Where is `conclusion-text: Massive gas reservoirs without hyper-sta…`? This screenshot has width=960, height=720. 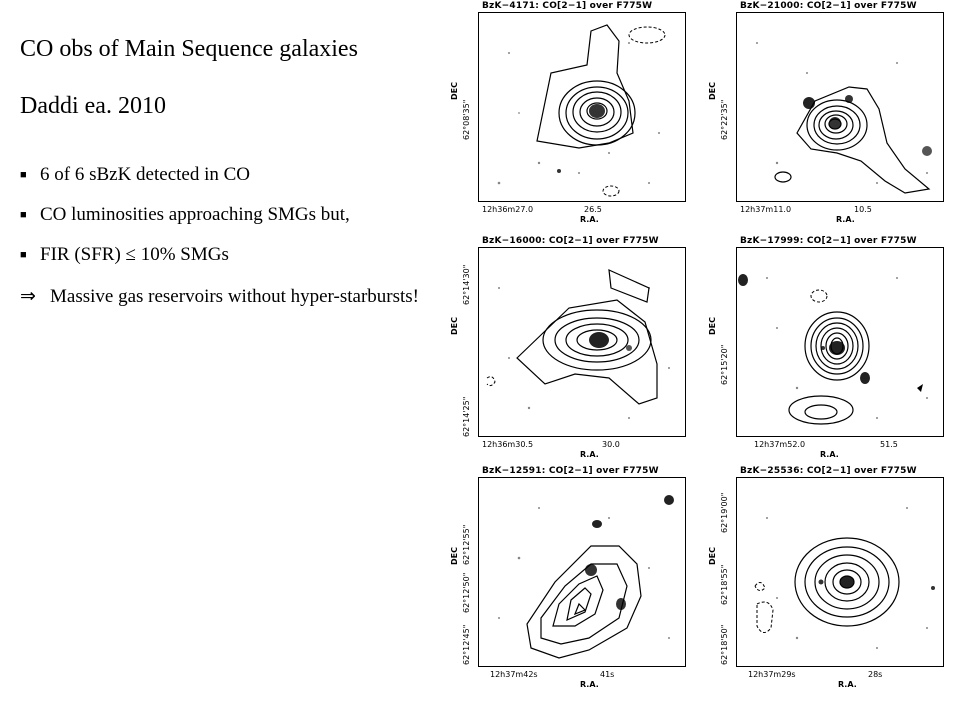
conclusion-text: Massive gas reservoirs without hyper-sta… is located at coordinates (234, 296).